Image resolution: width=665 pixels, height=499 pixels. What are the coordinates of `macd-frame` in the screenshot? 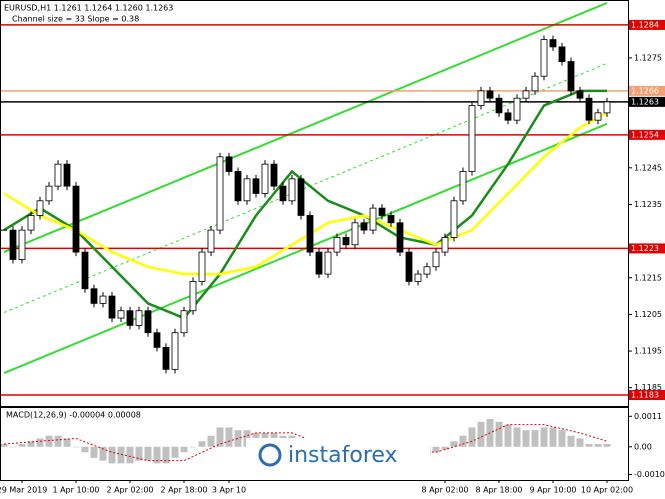 It's located at (314, 444).